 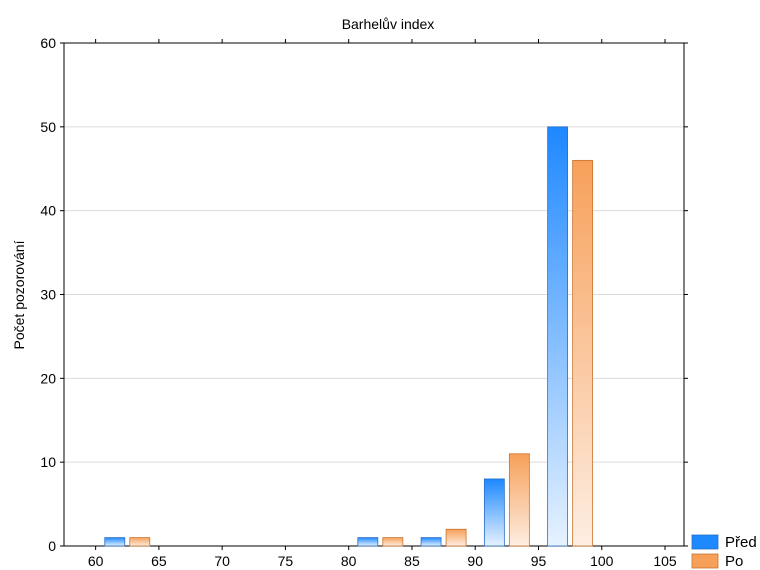 I want to click on y-tick-label: 30, so click(x=48, y=295).